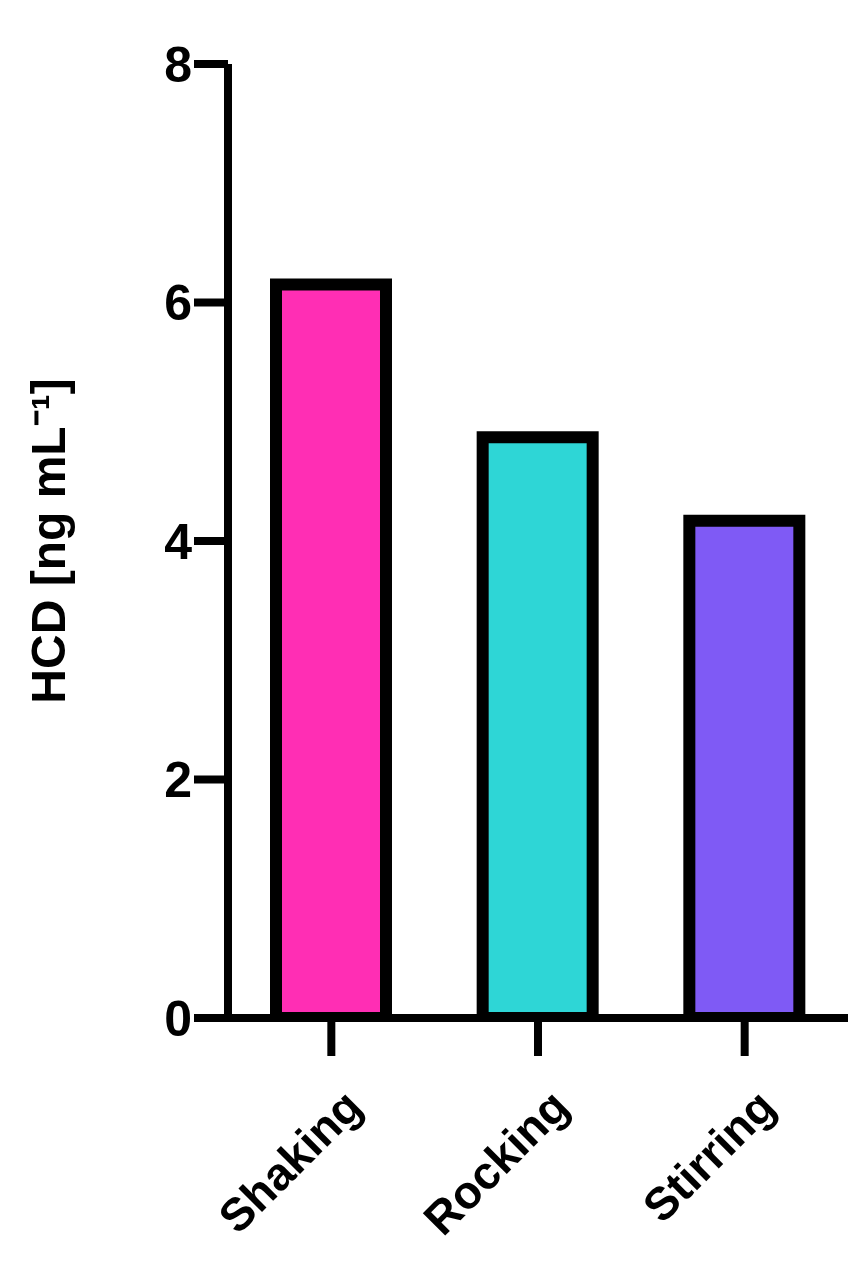  What do you see at coordinates (178, 64) in the screenshot?
I see `y-tick-label: 8` at bounding box center [178, 64].